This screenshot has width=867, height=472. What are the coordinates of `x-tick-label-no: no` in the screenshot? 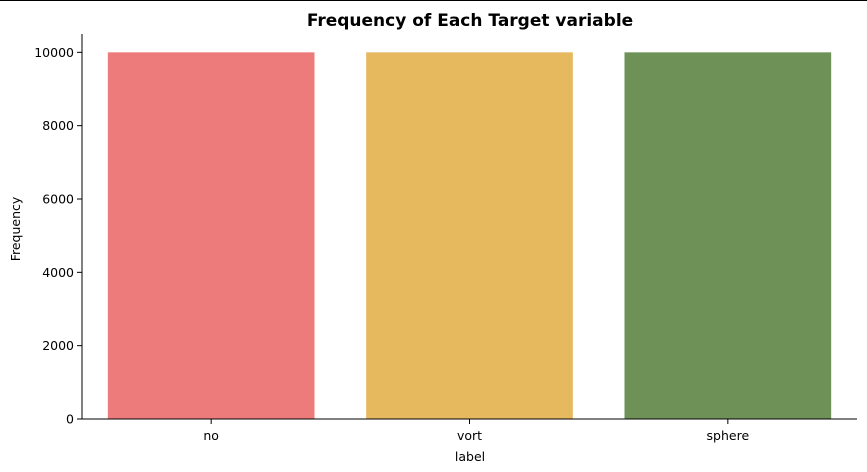 It's located at (211, 435).